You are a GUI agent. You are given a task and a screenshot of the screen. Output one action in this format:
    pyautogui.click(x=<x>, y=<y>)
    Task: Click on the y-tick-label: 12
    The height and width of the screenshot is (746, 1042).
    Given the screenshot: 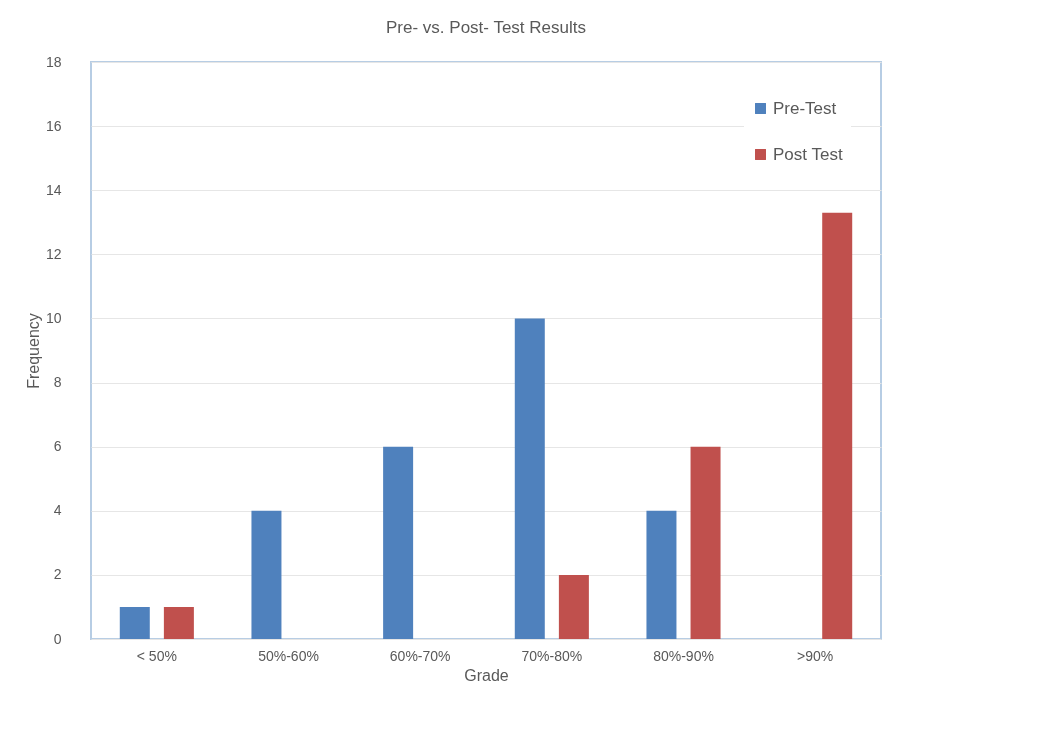 What is the action you would take?
    pyautogui.click(x=53, y=253)
    